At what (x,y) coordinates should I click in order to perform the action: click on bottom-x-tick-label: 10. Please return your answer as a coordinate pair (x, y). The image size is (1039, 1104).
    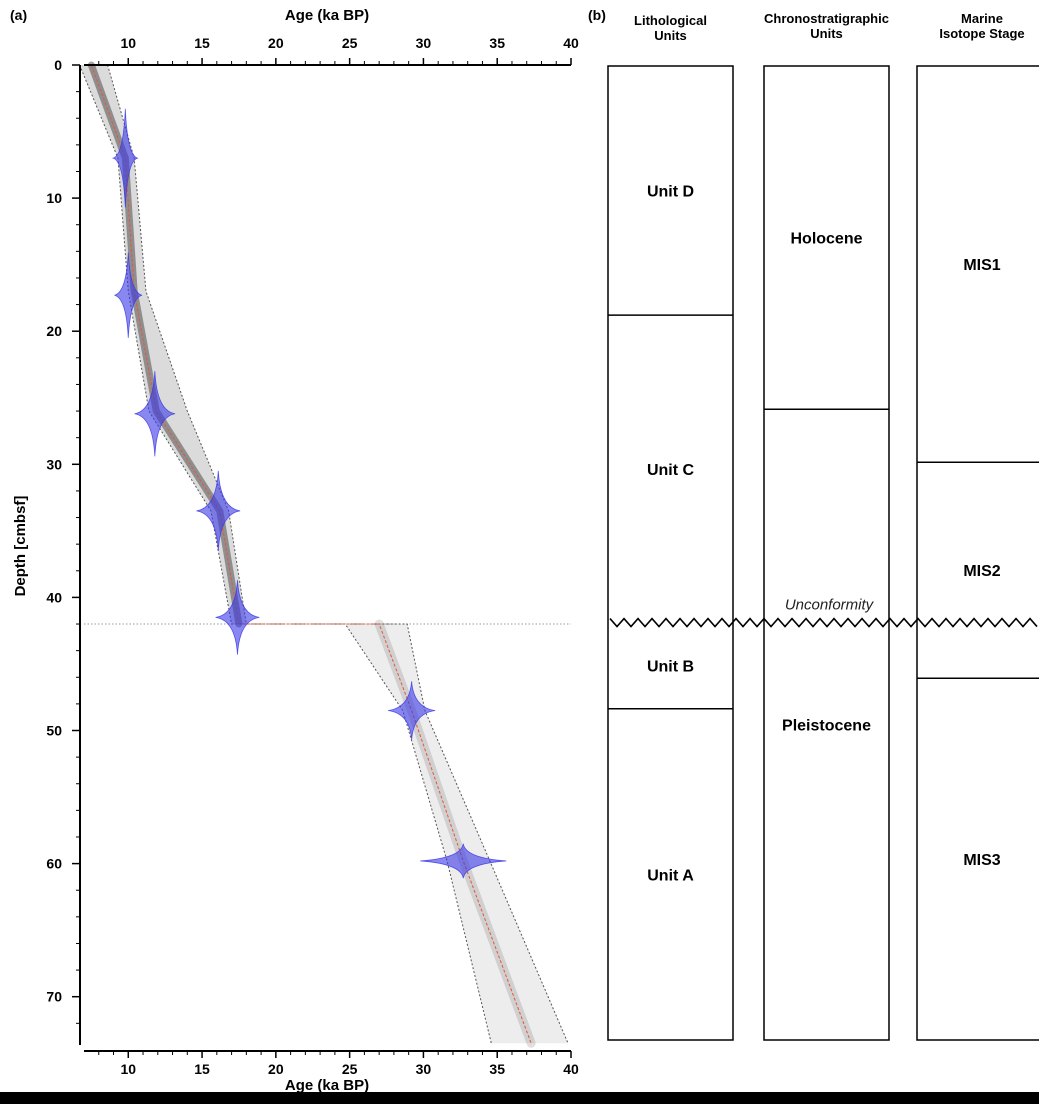
    Looking at the image, I should click on (128, 1069).